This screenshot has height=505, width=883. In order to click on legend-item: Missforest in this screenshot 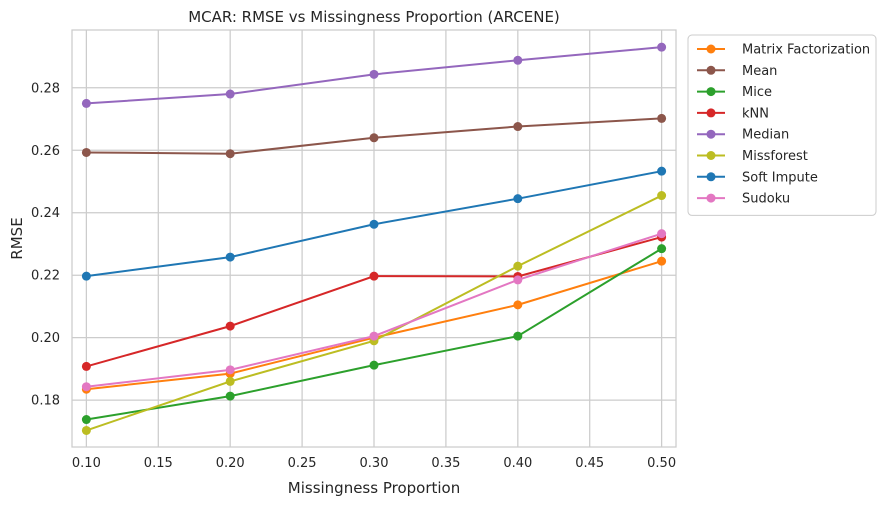, I will do `click(752, 156)`.